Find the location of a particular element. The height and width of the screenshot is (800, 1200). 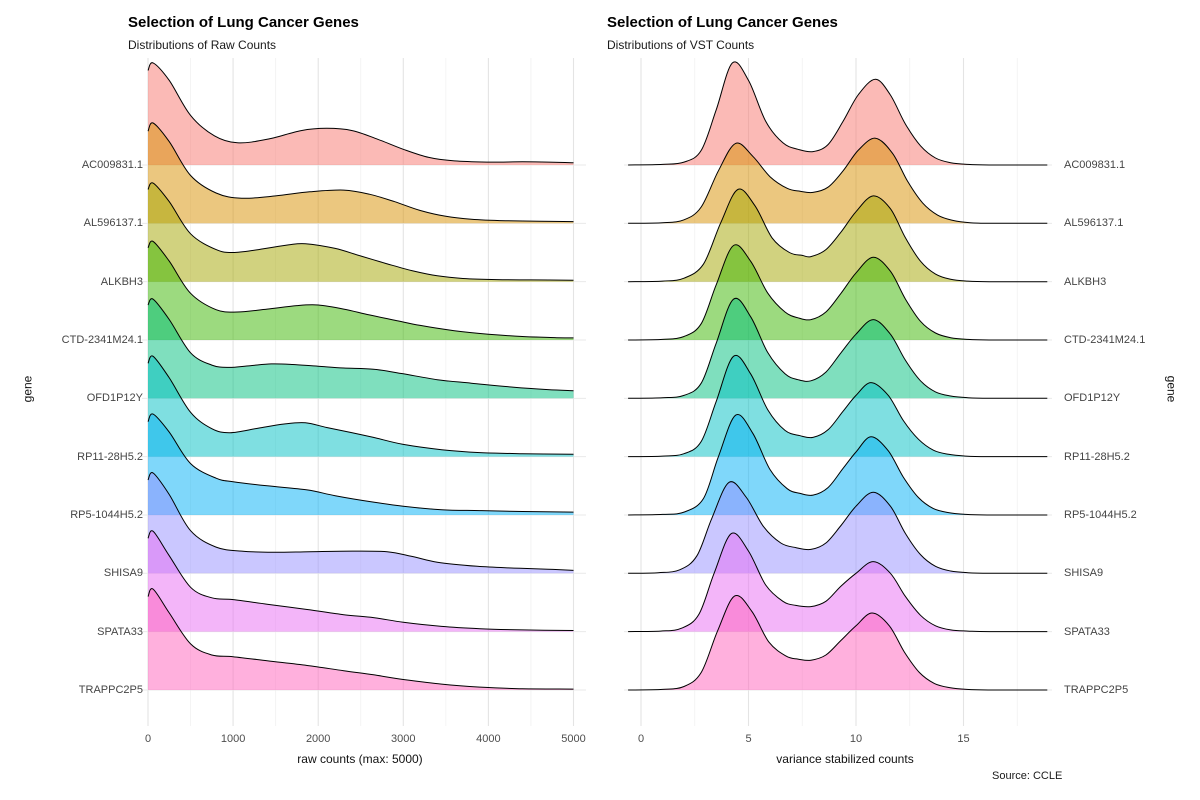

ridge-CTD-2341M24.1 is located at coordinates (360, 290).